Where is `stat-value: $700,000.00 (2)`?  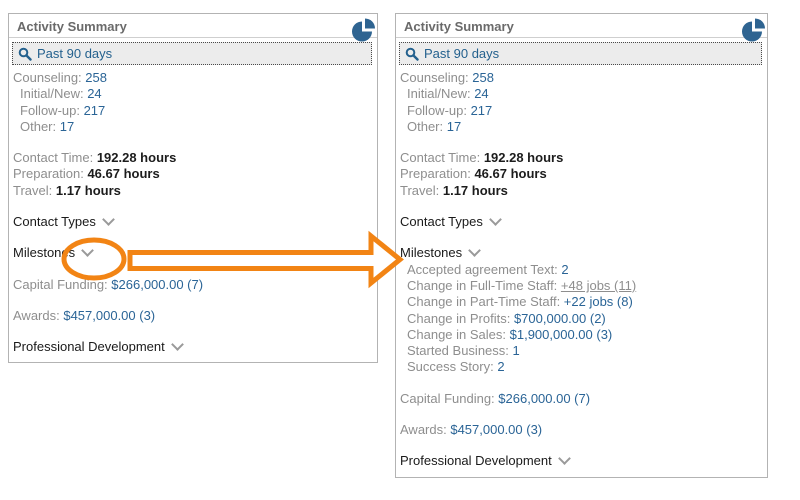
stat-value: $700,000.00 (2) is located at coordinates (559, 318).